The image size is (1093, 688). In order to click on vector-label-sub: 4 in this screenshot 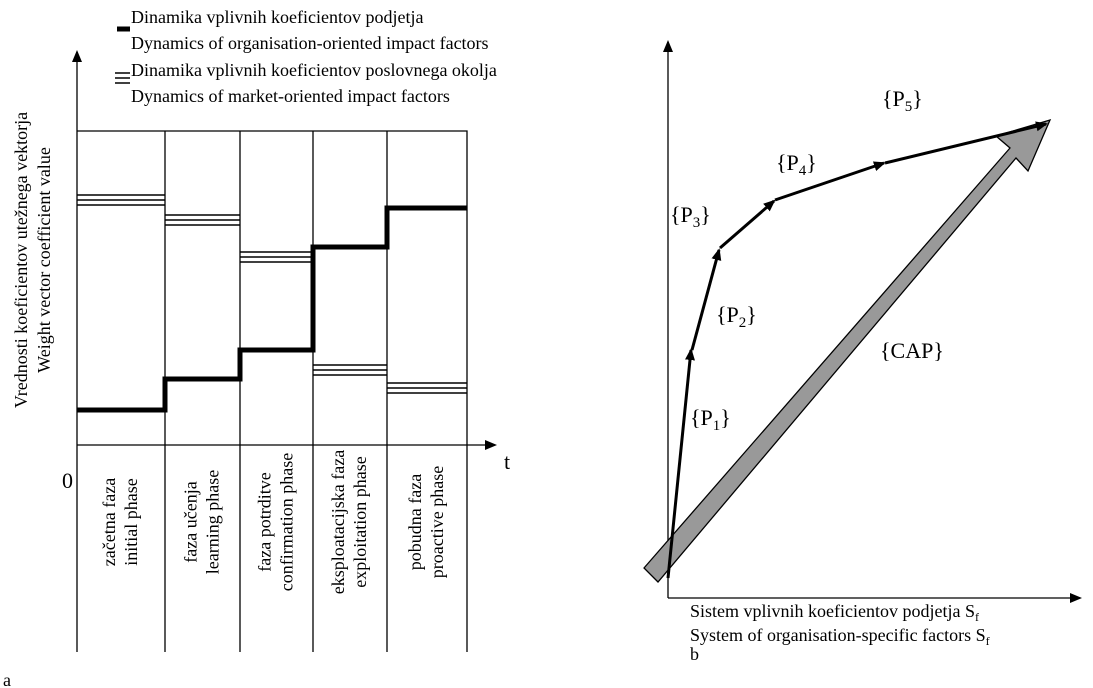, I will do `click(803, 171)`.